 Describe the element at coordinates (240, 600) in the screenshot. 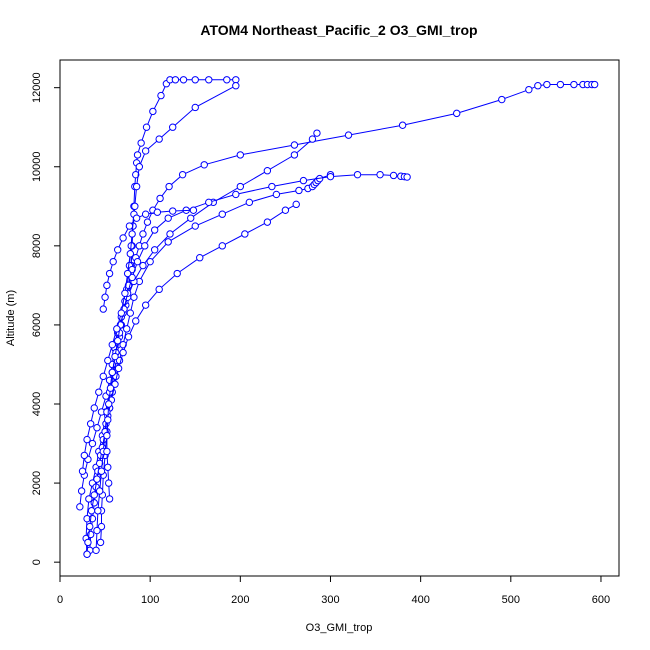

I see `x-tick-label: 200` at that location.